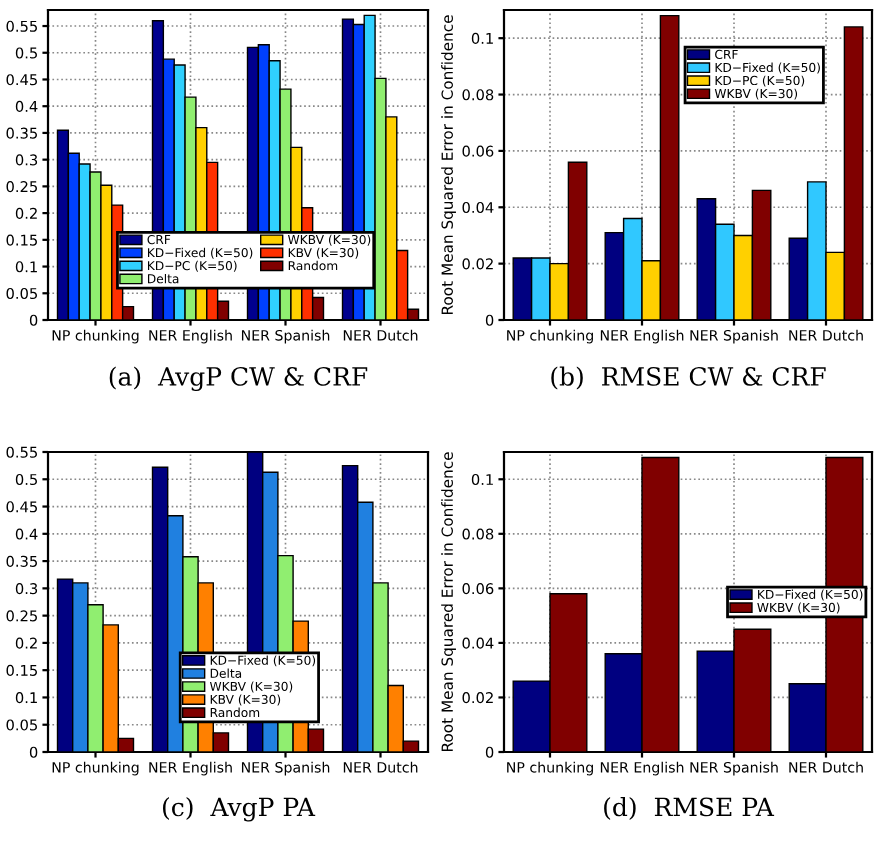 The height and width of the screenshot is (860, 880). I want to click on text: (b) RMSE CW & CRF, so click(688, 378).